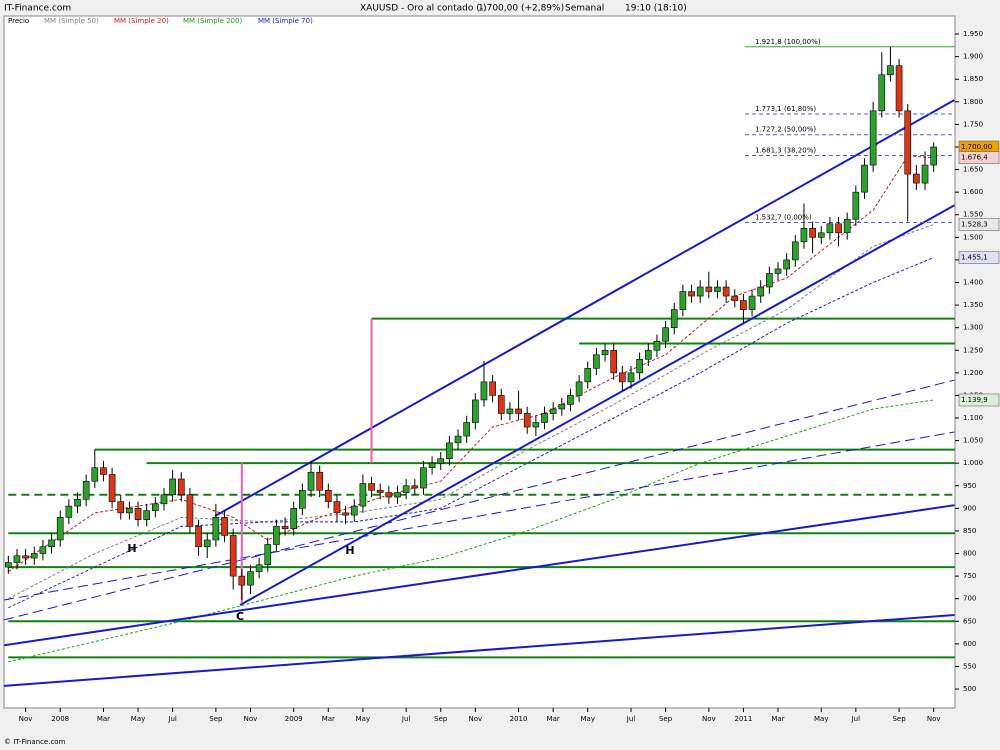  Describe the element at coordinates (969, 554) in the screenshot. I see `y-tick-label: 800` at that location.